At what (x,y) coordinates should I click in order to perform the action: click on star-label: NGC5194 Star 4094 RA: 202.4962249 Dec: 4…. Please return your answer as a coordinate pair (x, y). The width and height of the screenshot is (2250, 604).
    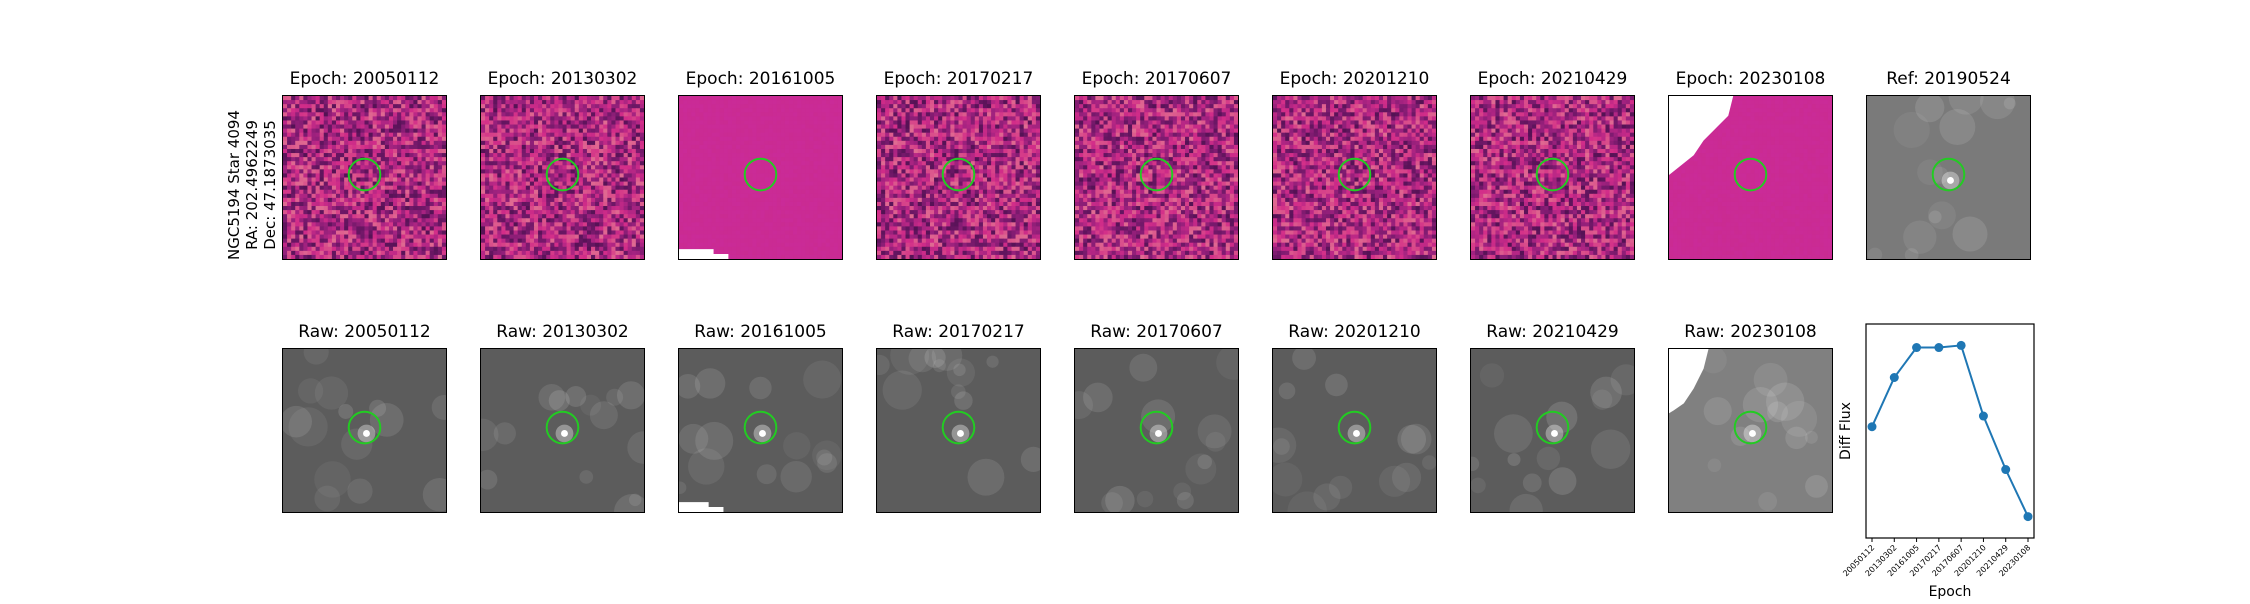
    Looking at the image, I should click on (235, 185).